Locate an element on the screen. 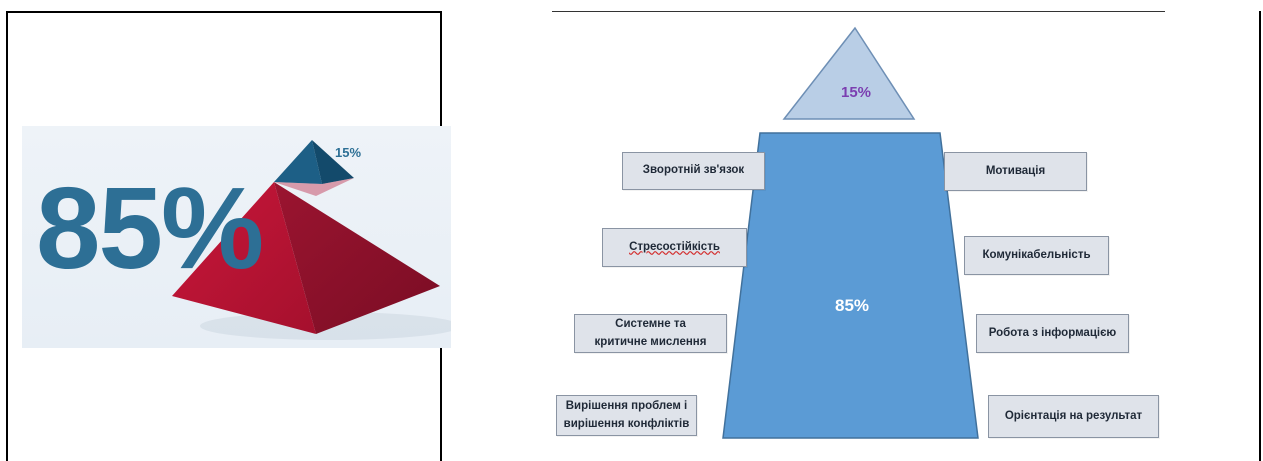 The height and width of the screenshot is (461, 1263). table-border-top-left is located at coordinates (224, 12).